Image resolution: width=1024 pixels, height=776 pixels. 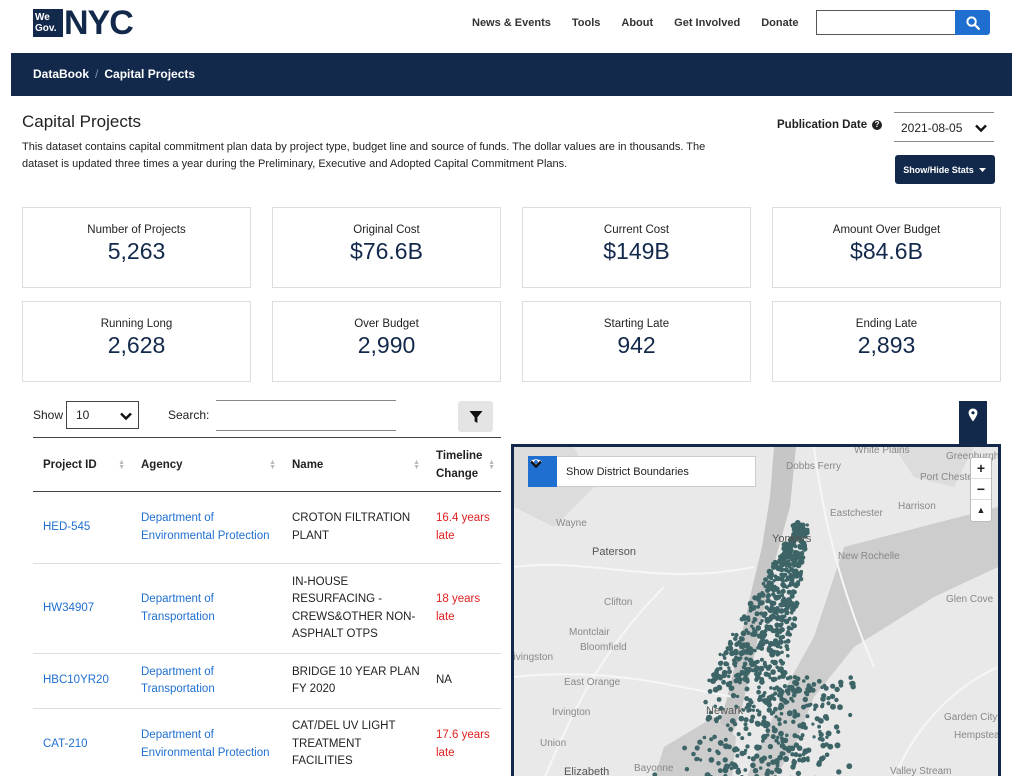 I want to click on site-search-button, so click(x=972, y=22).